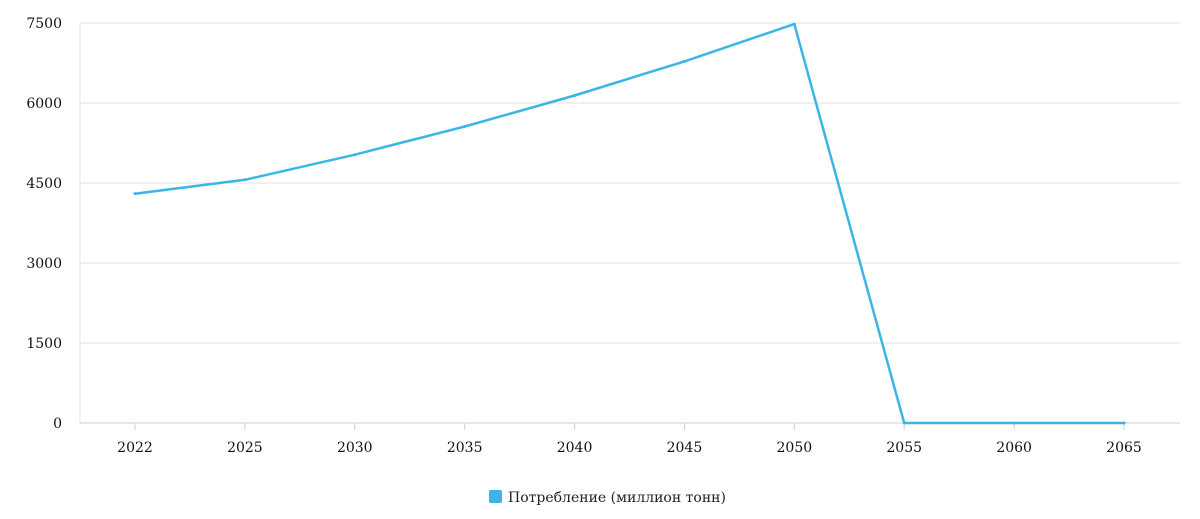 This screenshot has width=1200, height=519. I want to click on x-tick-label: 2055, so click(904, 448).